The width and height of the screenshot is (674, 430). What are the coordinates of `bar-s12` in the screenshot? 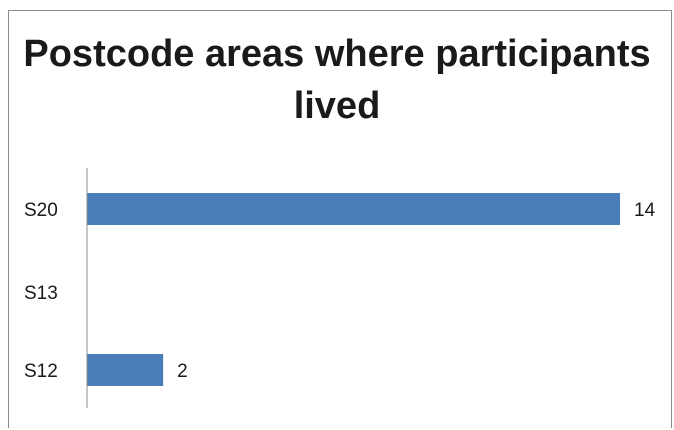 It's located at (125, 370).